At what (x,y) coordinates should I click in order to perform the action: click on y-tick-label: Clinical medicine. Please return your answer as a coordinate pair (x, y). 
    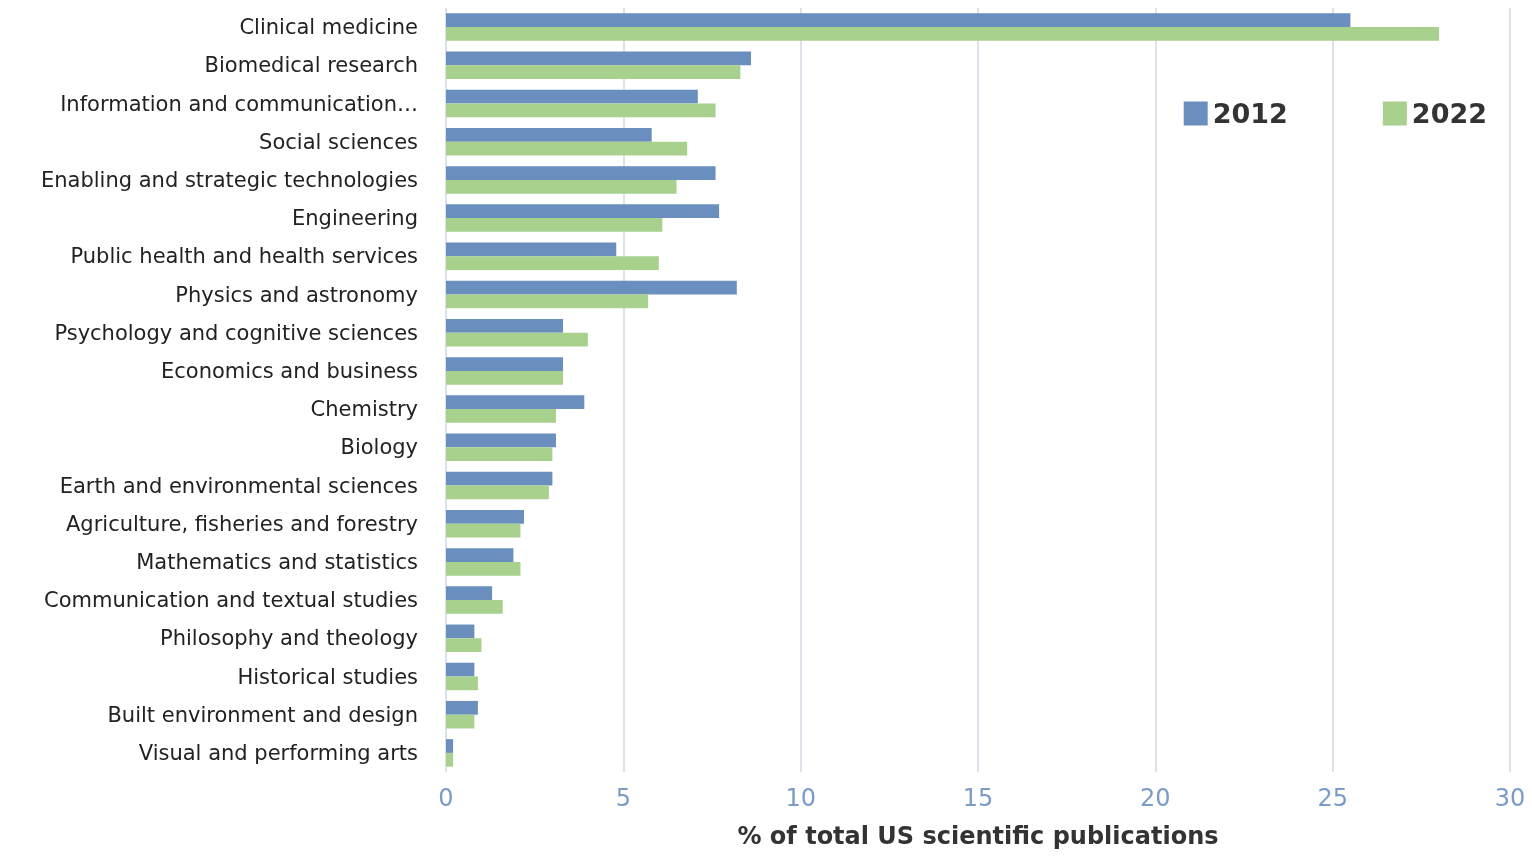
    Looking at the image, I should click on (328, 27).